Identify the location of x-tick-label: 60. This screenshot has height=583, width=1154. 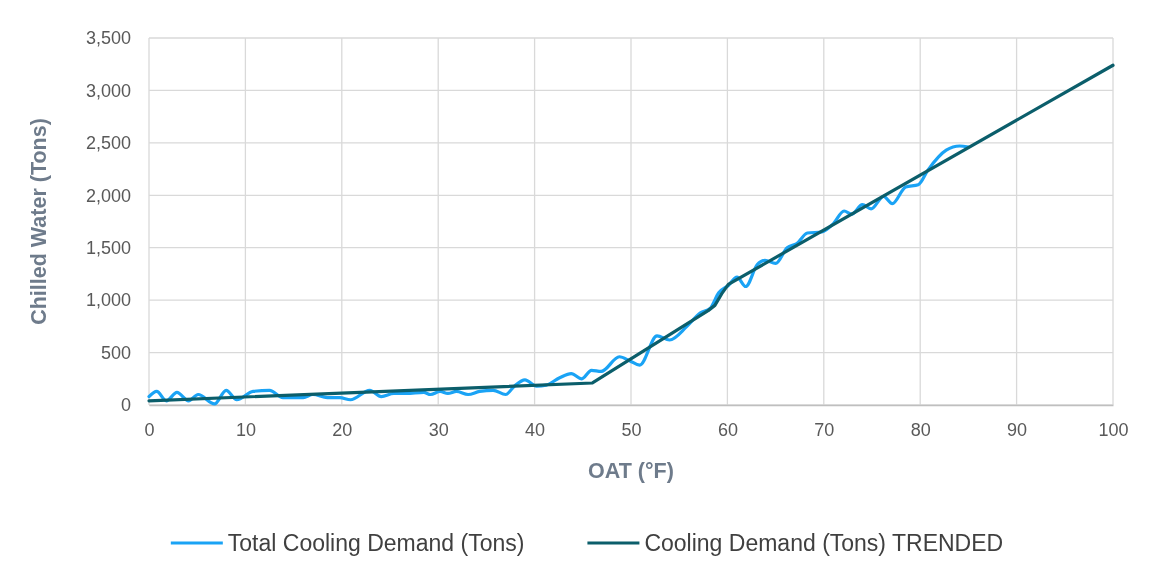
(727, 429).